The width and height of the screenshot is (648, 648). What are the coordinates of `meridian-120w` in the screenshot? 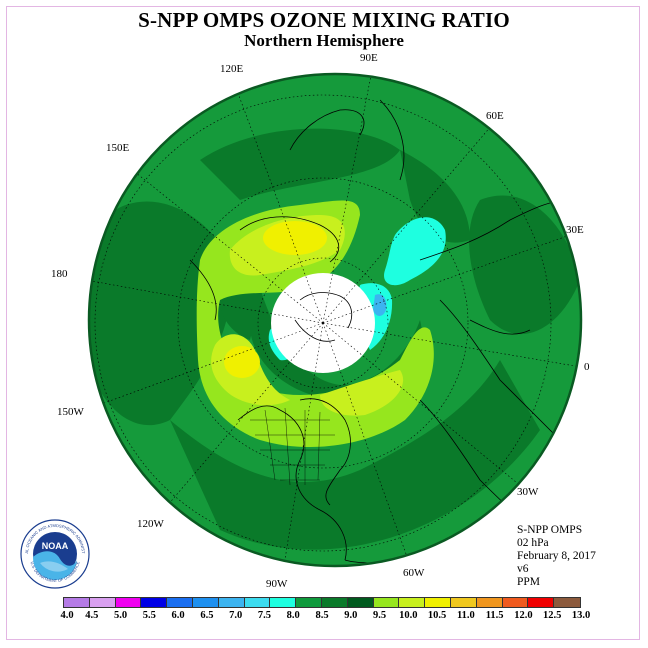 It's located at (239, 421).